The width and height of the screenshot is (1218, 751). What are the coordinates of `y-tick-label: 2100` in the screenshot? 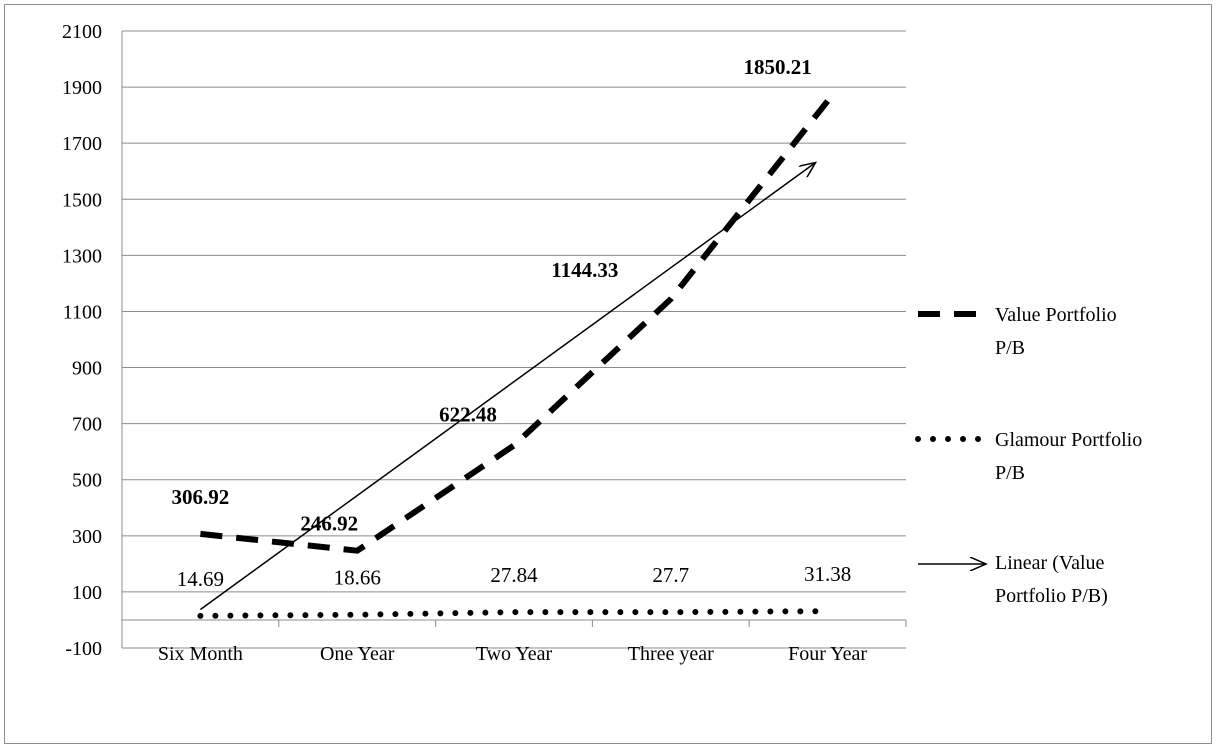 It's located at (82, 32).